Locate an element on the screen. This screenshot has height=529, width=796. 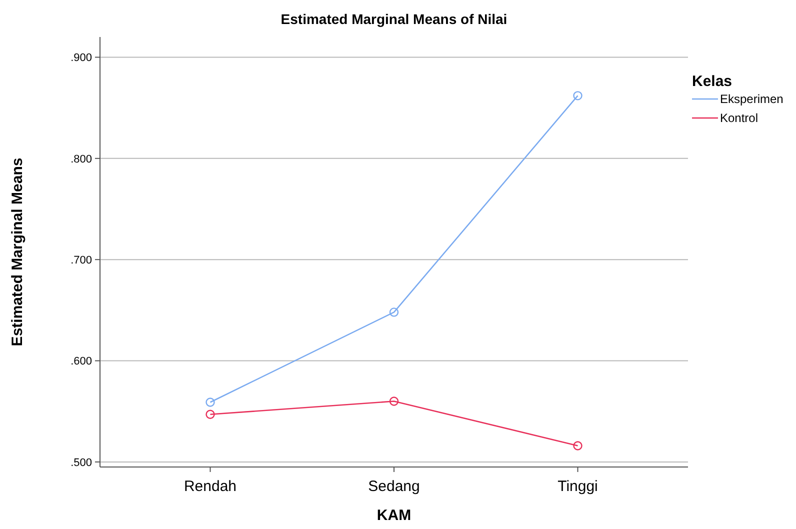
y-tick-label: .600 is located at coordinates (81, 362).